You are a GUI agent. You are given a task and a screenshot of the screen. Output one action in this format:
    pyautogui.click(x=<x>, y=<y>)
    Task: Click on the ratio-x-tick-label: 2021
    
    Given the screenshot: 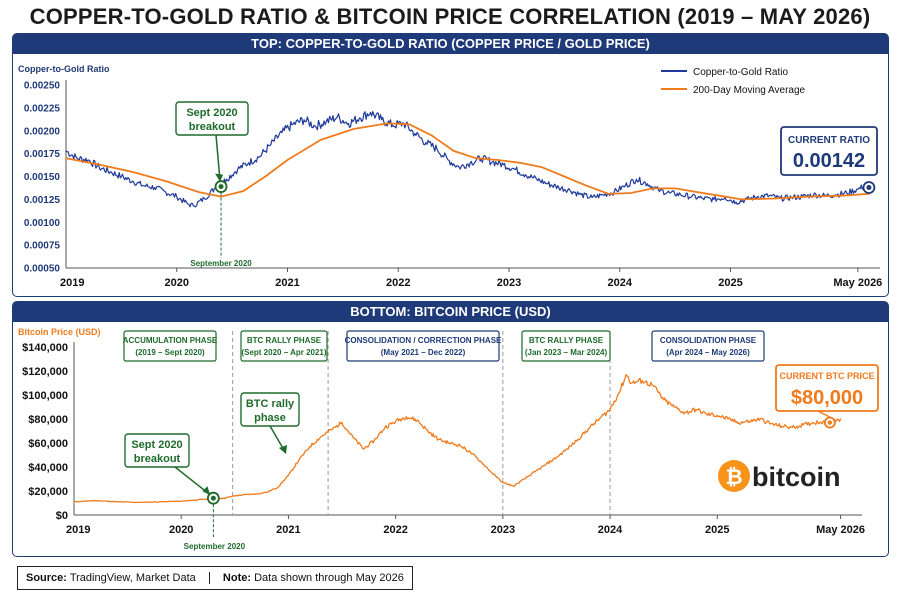 What is the action you would take?
    pyautogui.click(x=287, y=283)
    